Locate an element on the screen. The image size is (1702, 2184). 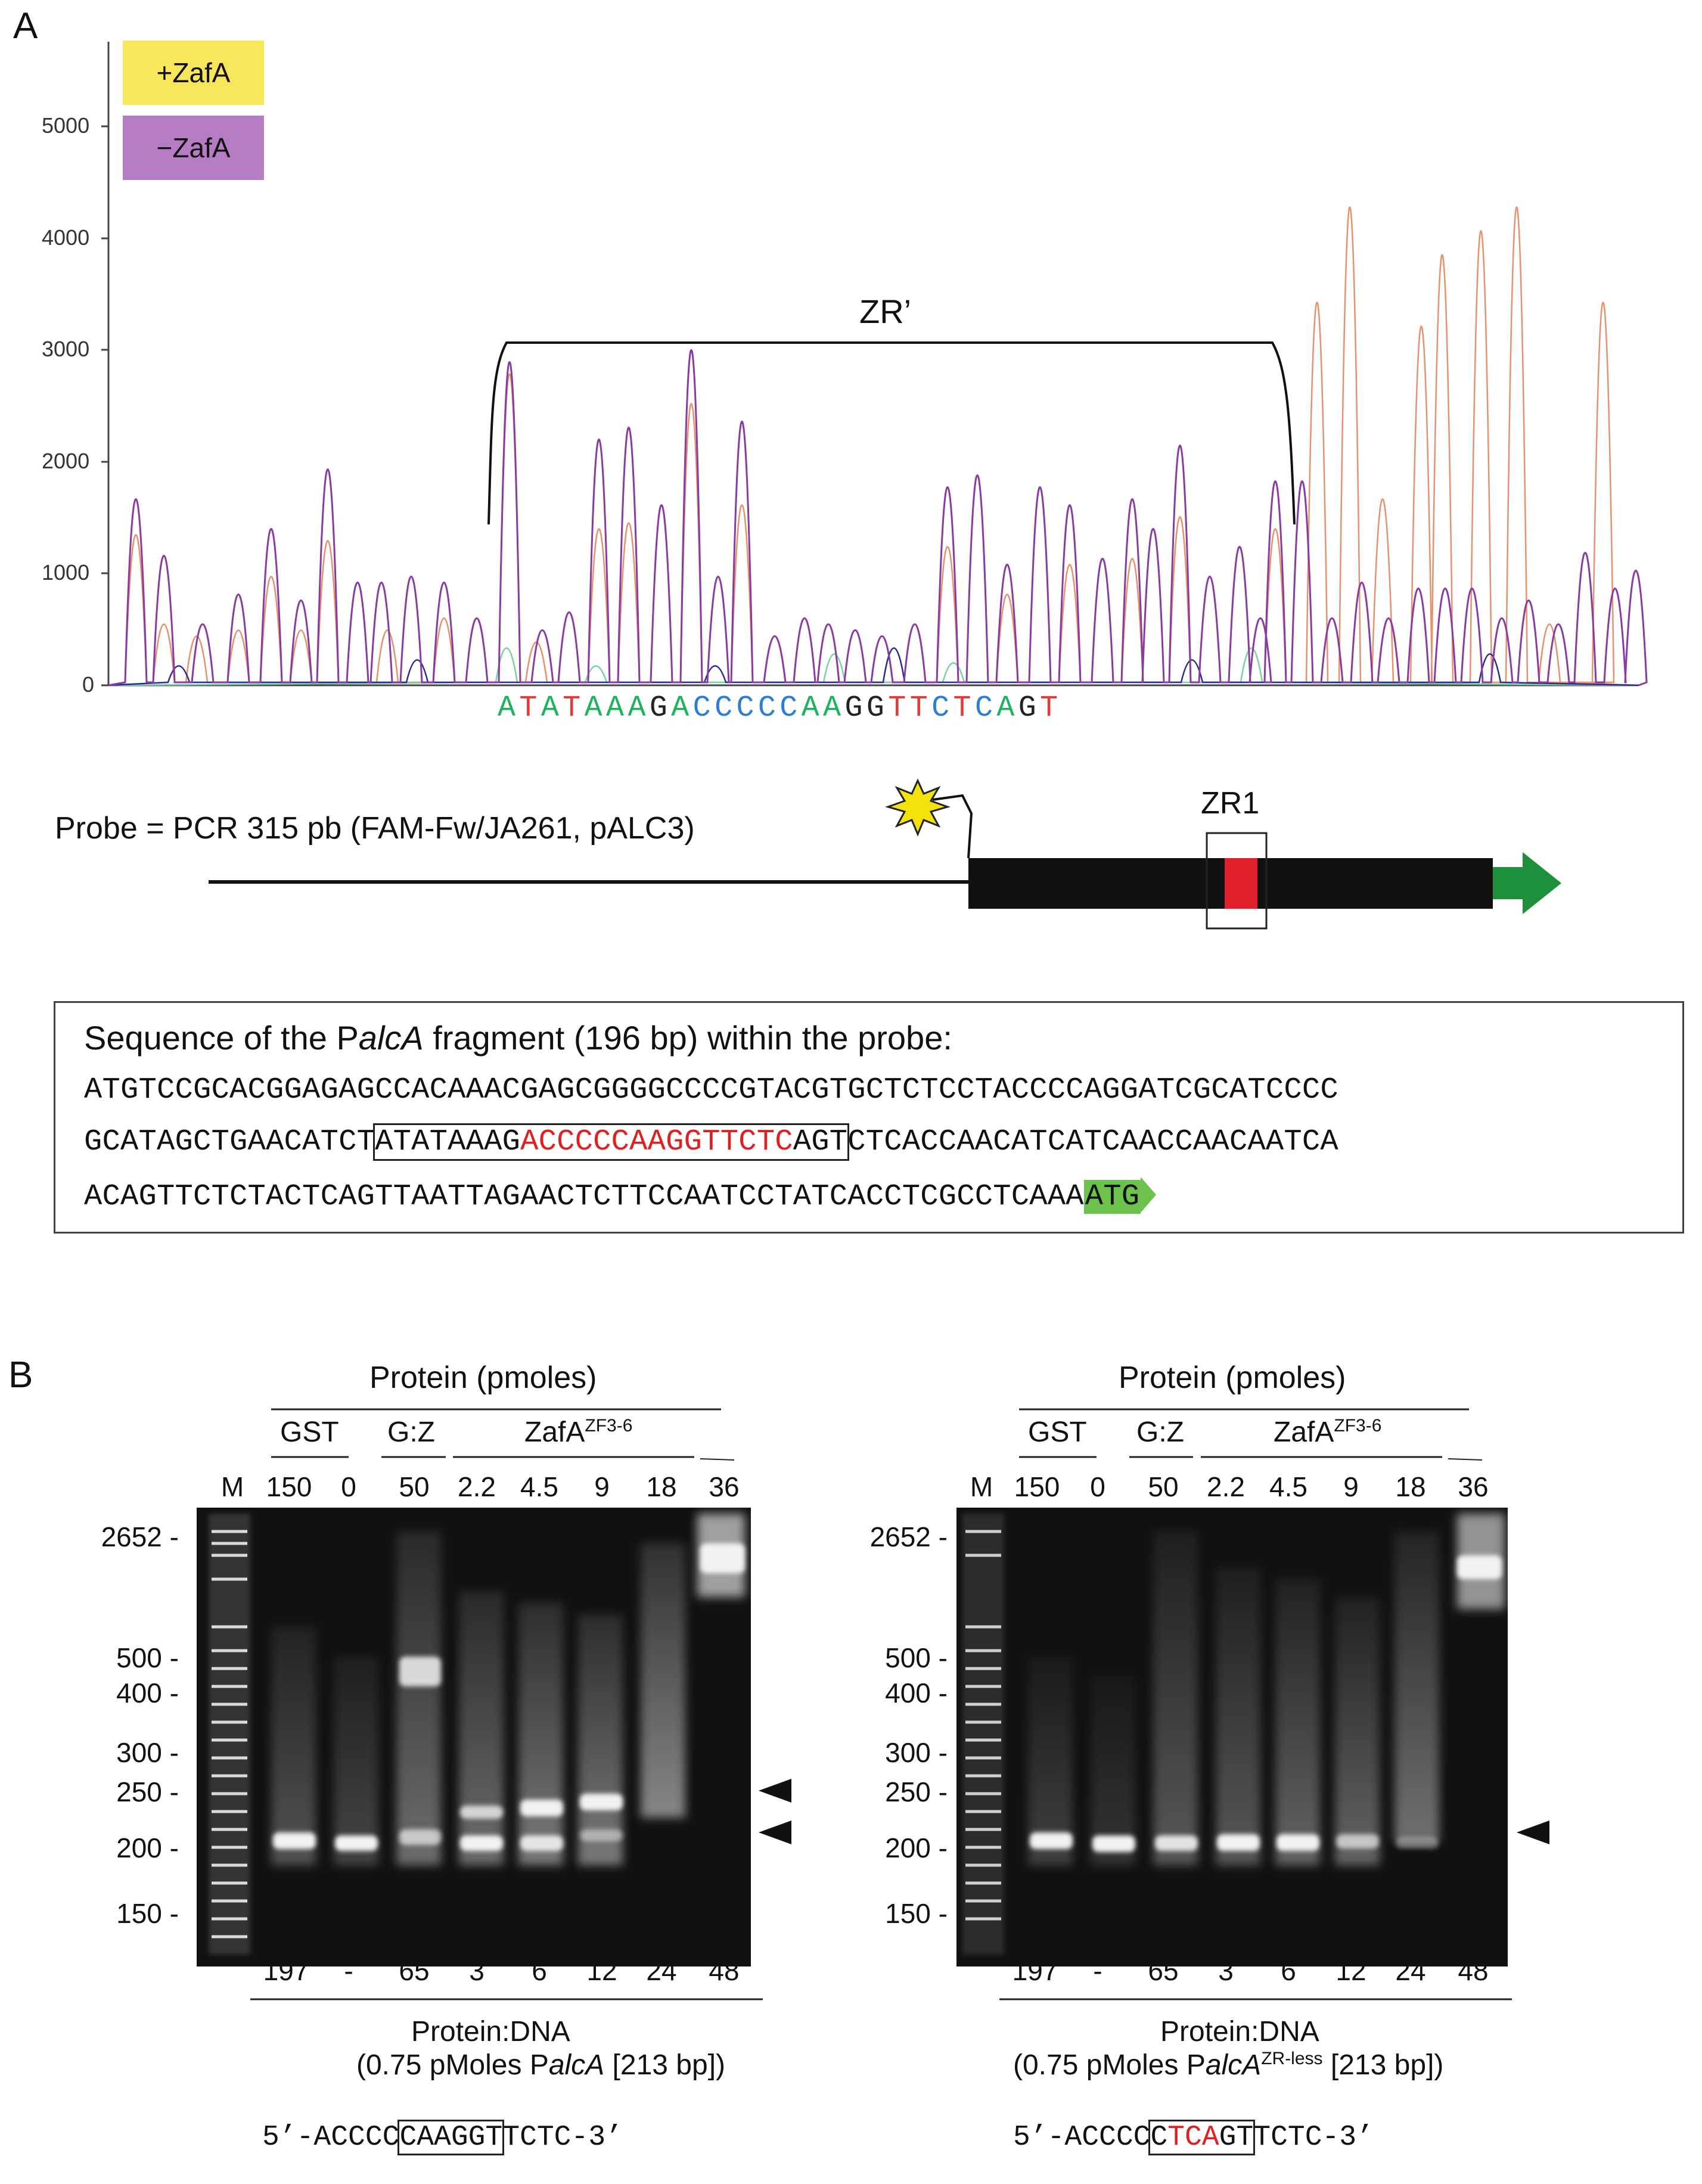
y-tick-3000: 3000 is located at coordinates (66, 349).